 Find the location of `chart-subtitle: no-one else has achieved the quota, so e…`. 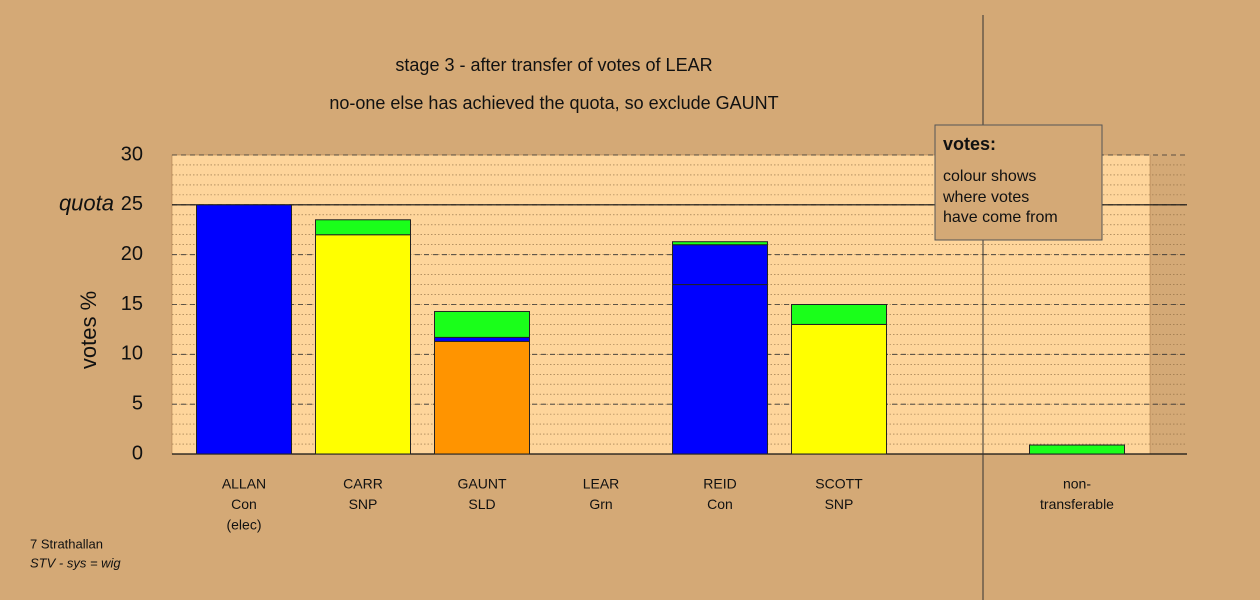

chart-subtitle: no-one else has achieved the quota, so e… is located at coordinates (553, 103).